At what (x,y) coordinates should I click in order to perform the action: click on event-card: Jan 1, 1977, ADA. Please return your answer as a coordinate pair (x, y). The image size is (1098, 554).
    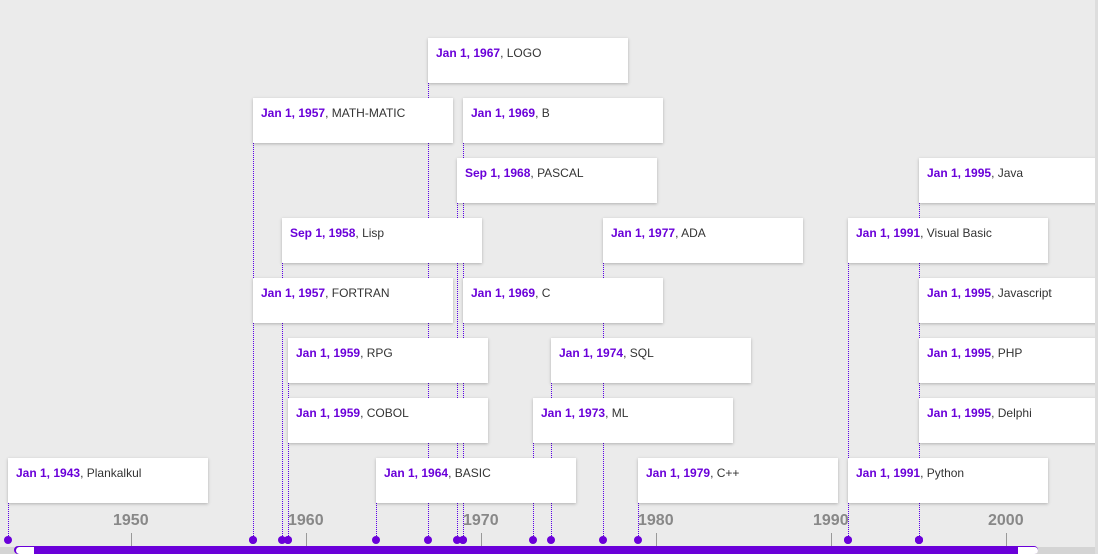
    Looking at the image, I should click on (703, 240).